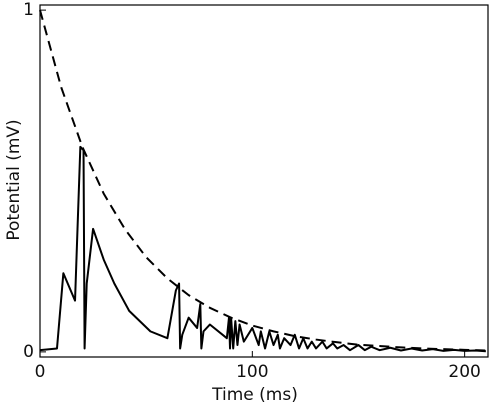  Describe the element at coordinates (252, 372) in the screenshot. I see `x-tick-label: 100` at that location.